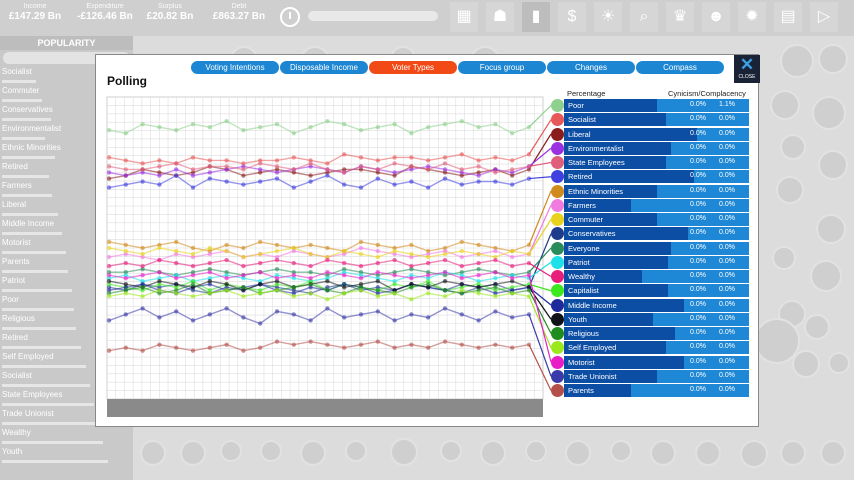 This screenshot has width=854, height=480. What do you see at coordinates (579, 262) in the screenshot?
I see `legend-row-name: Patriot` at bounding box center [579, 262].